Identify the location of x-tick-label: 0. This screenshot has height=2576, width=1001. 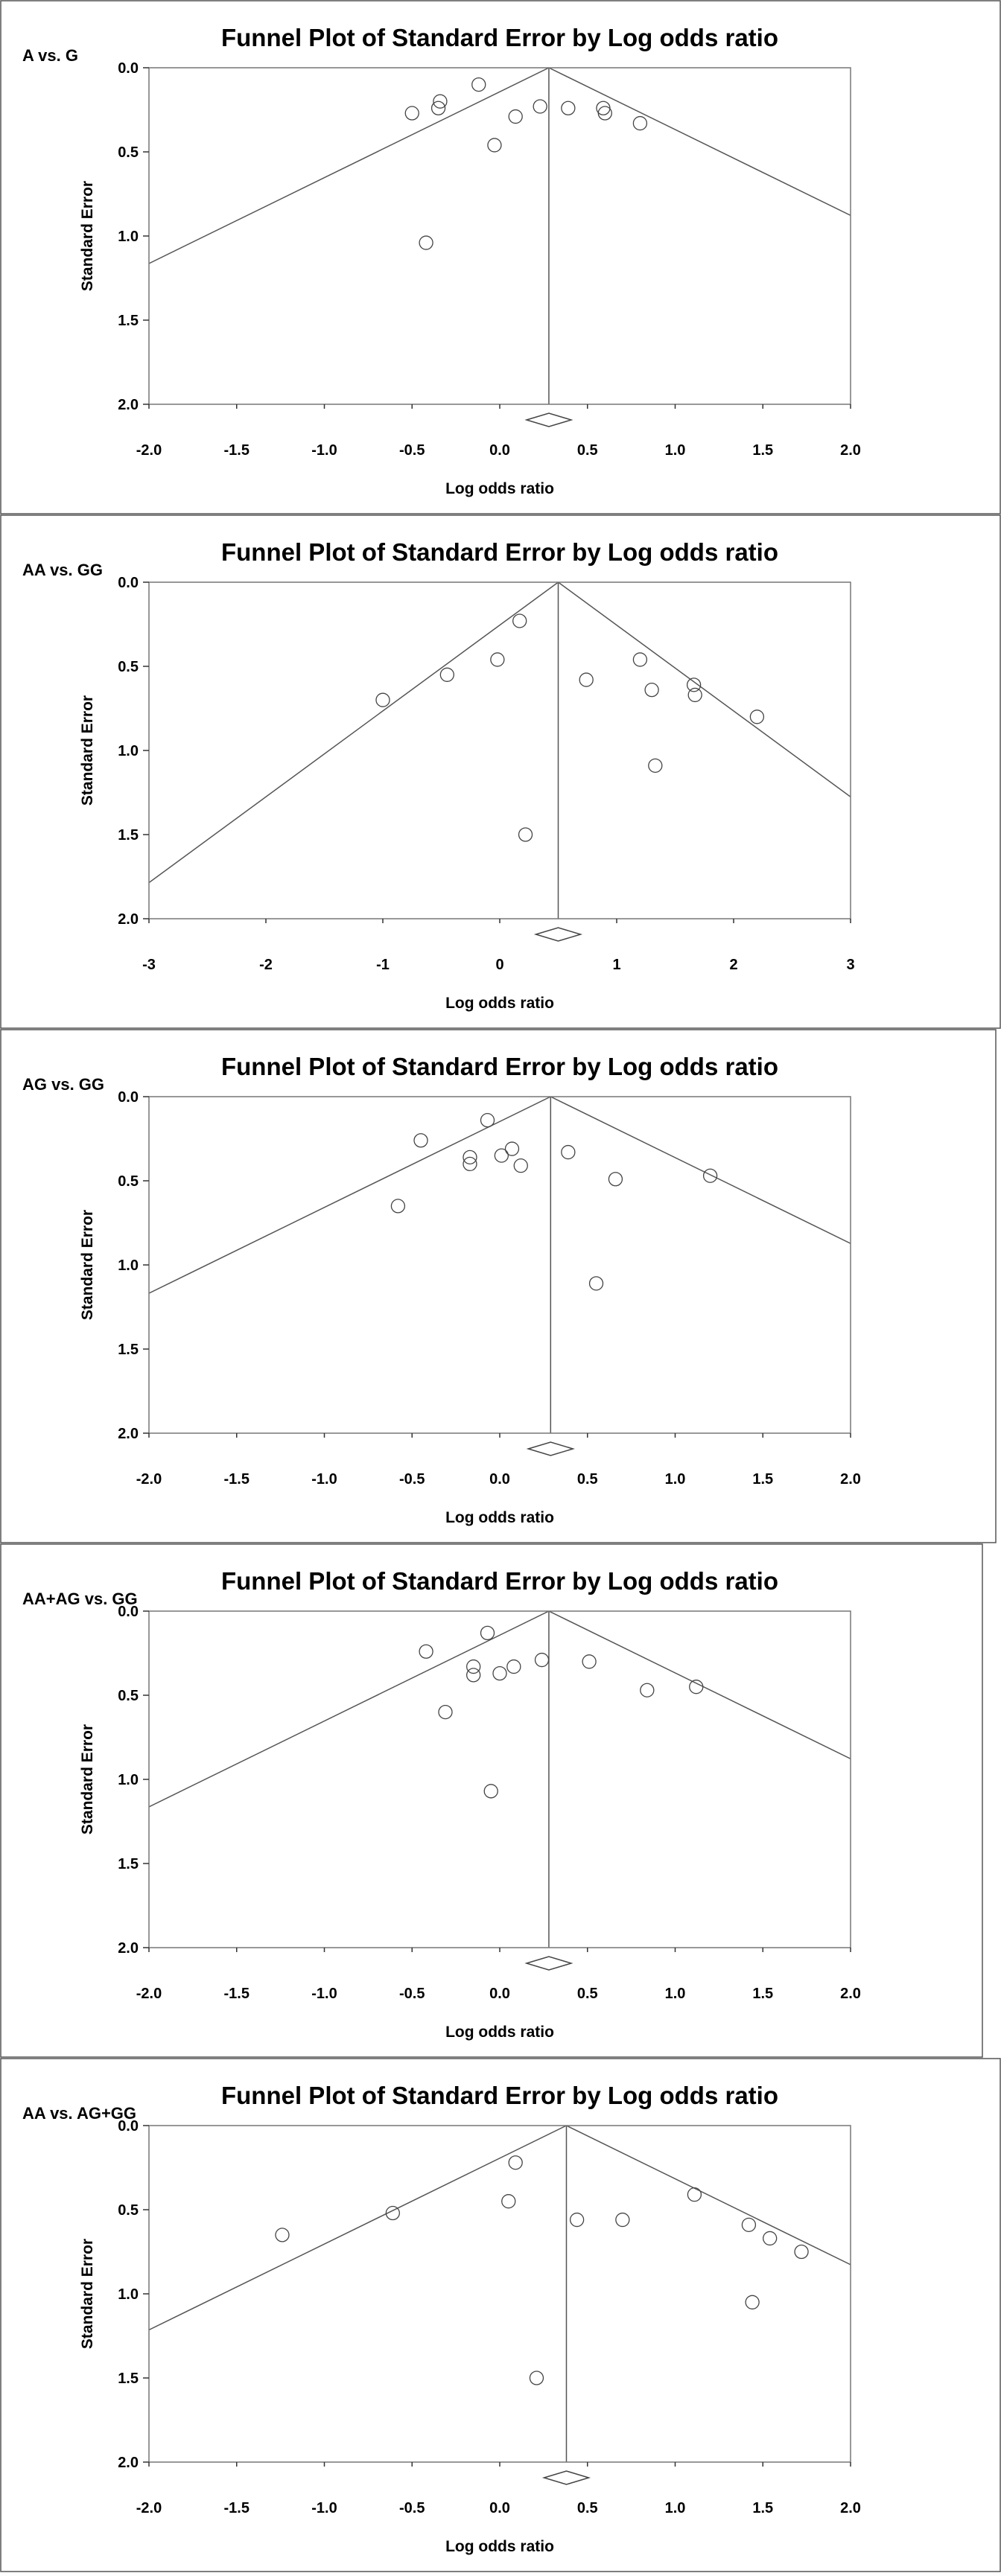
(499, 965).